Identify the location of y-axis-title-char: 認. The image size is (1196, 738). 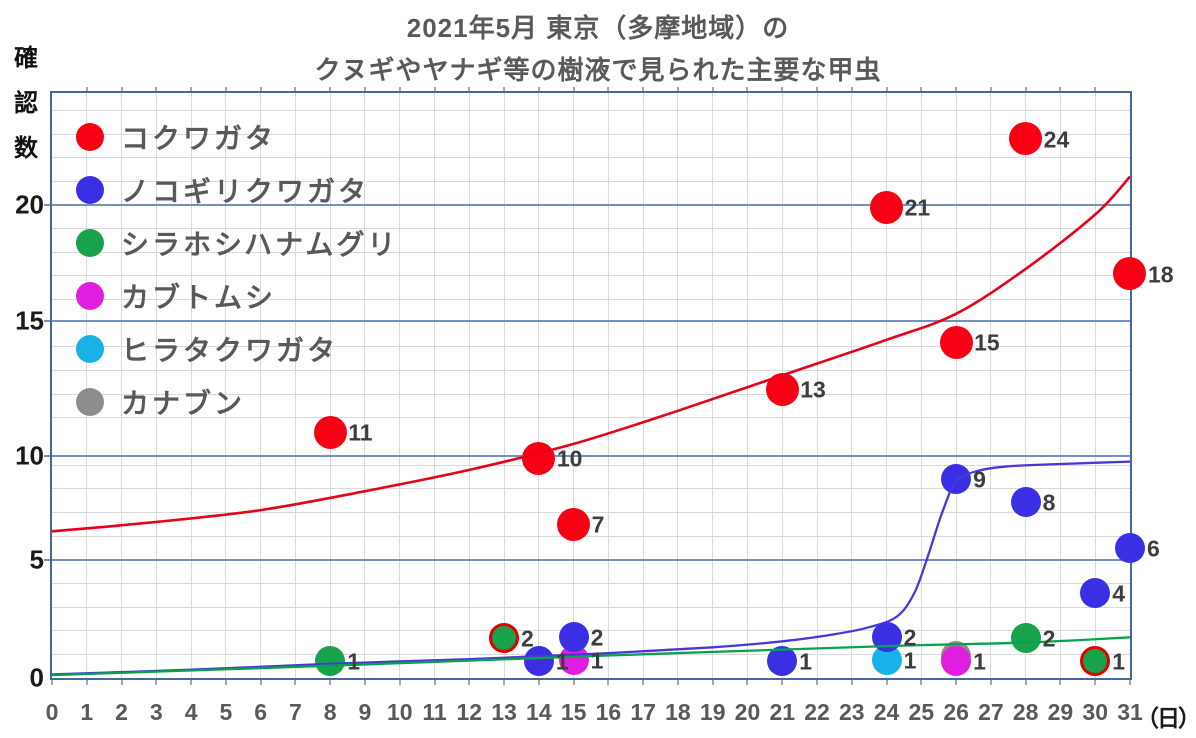
(26, 103).